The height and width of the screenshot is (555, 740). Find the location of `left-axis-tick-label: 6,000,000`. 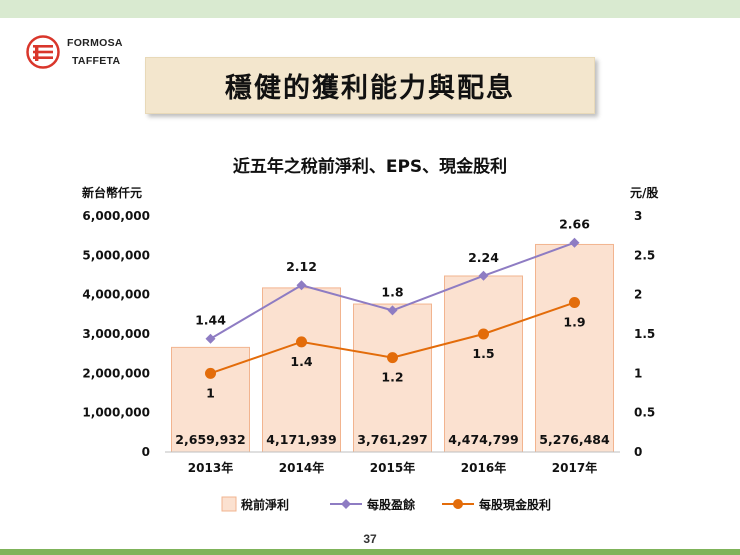

left-axis-tick-label: 6,000,000 is located at coordinates (116, 216).